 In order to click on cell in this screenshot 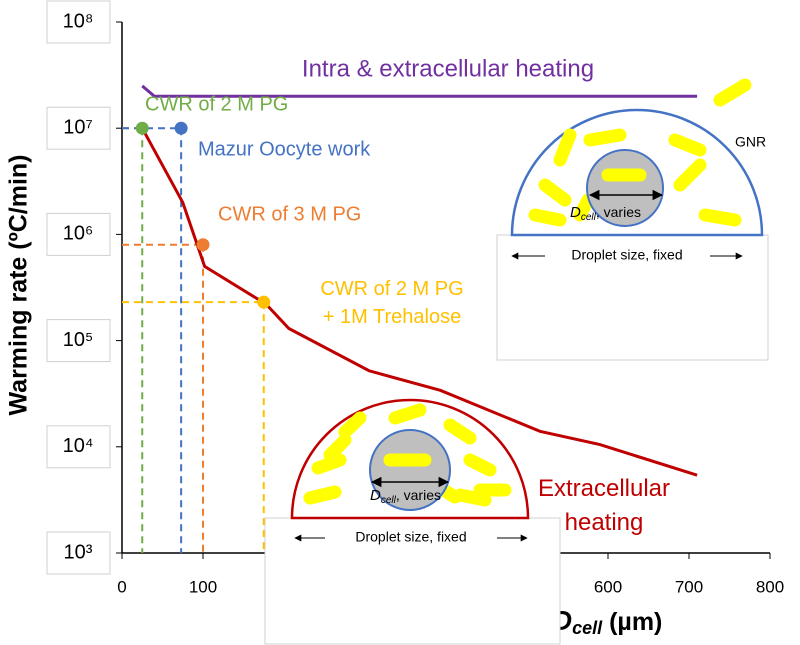, I will do `click(410, 470)`.